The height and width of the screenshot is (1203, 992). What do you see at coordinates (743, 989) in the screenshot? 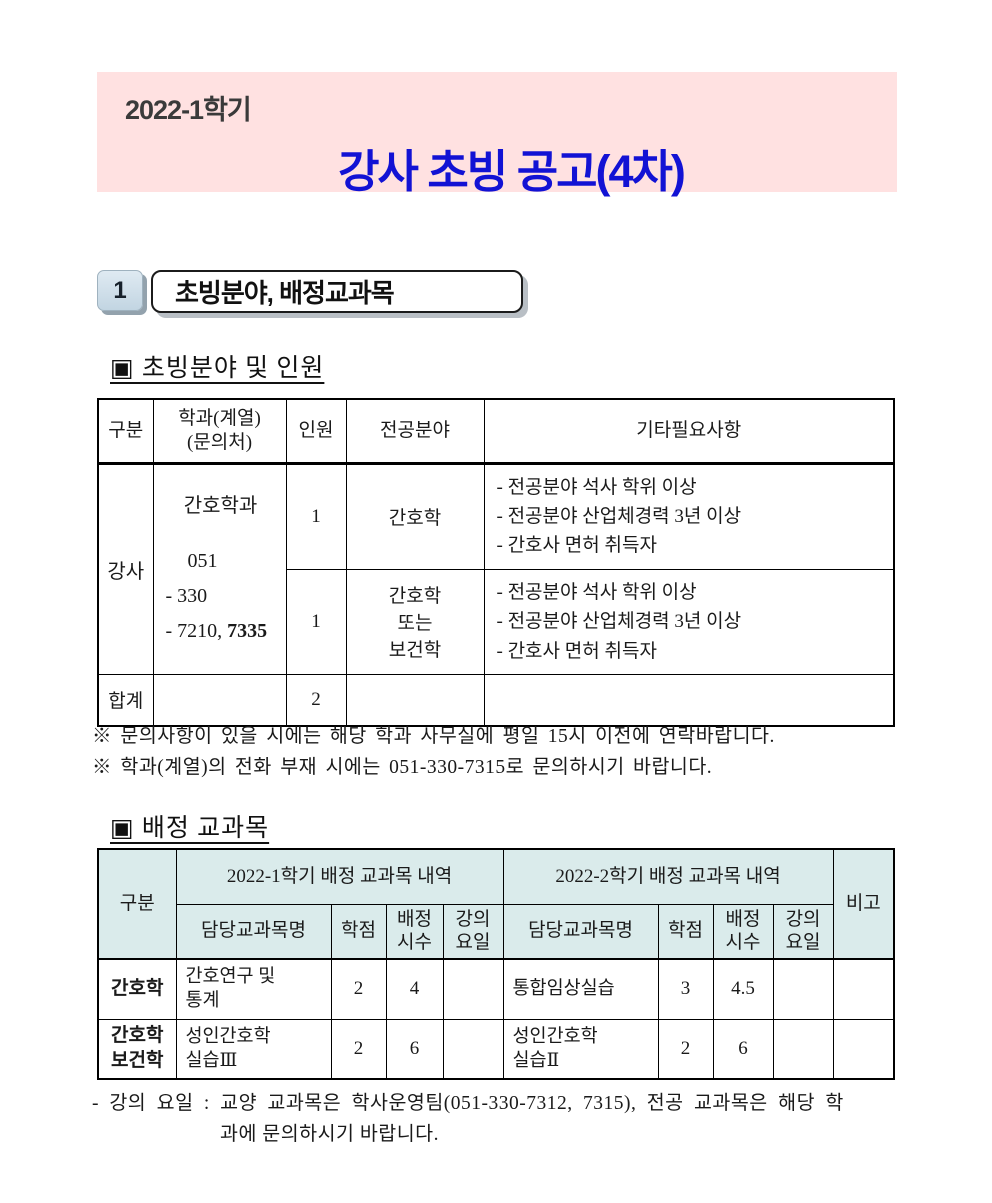
I see `hours-cell: 4.5` at bounding box center [743, 989].